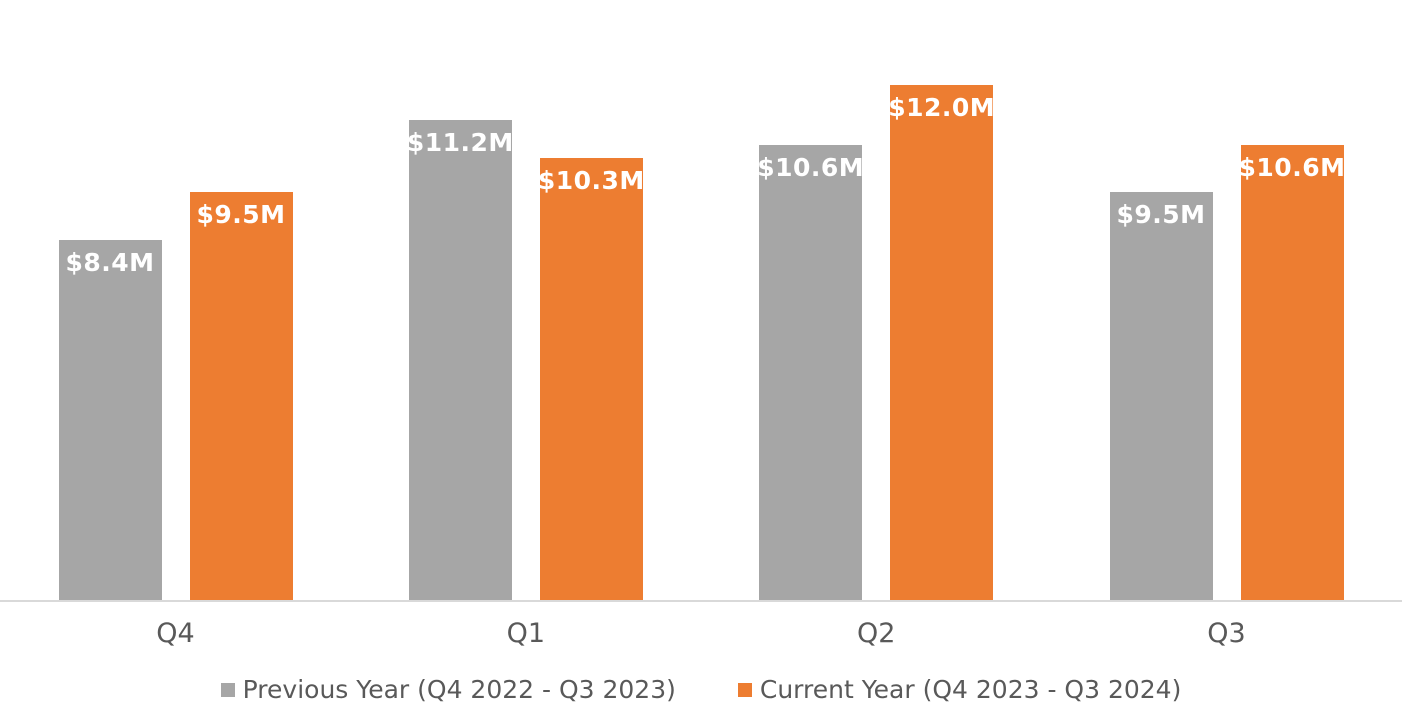 The height and width of the screenshot is (720, 1402). Describe the element at coordinates (241, 396) in the screenshot. I see `bar-current-year-q4: $9.5M` at that location.